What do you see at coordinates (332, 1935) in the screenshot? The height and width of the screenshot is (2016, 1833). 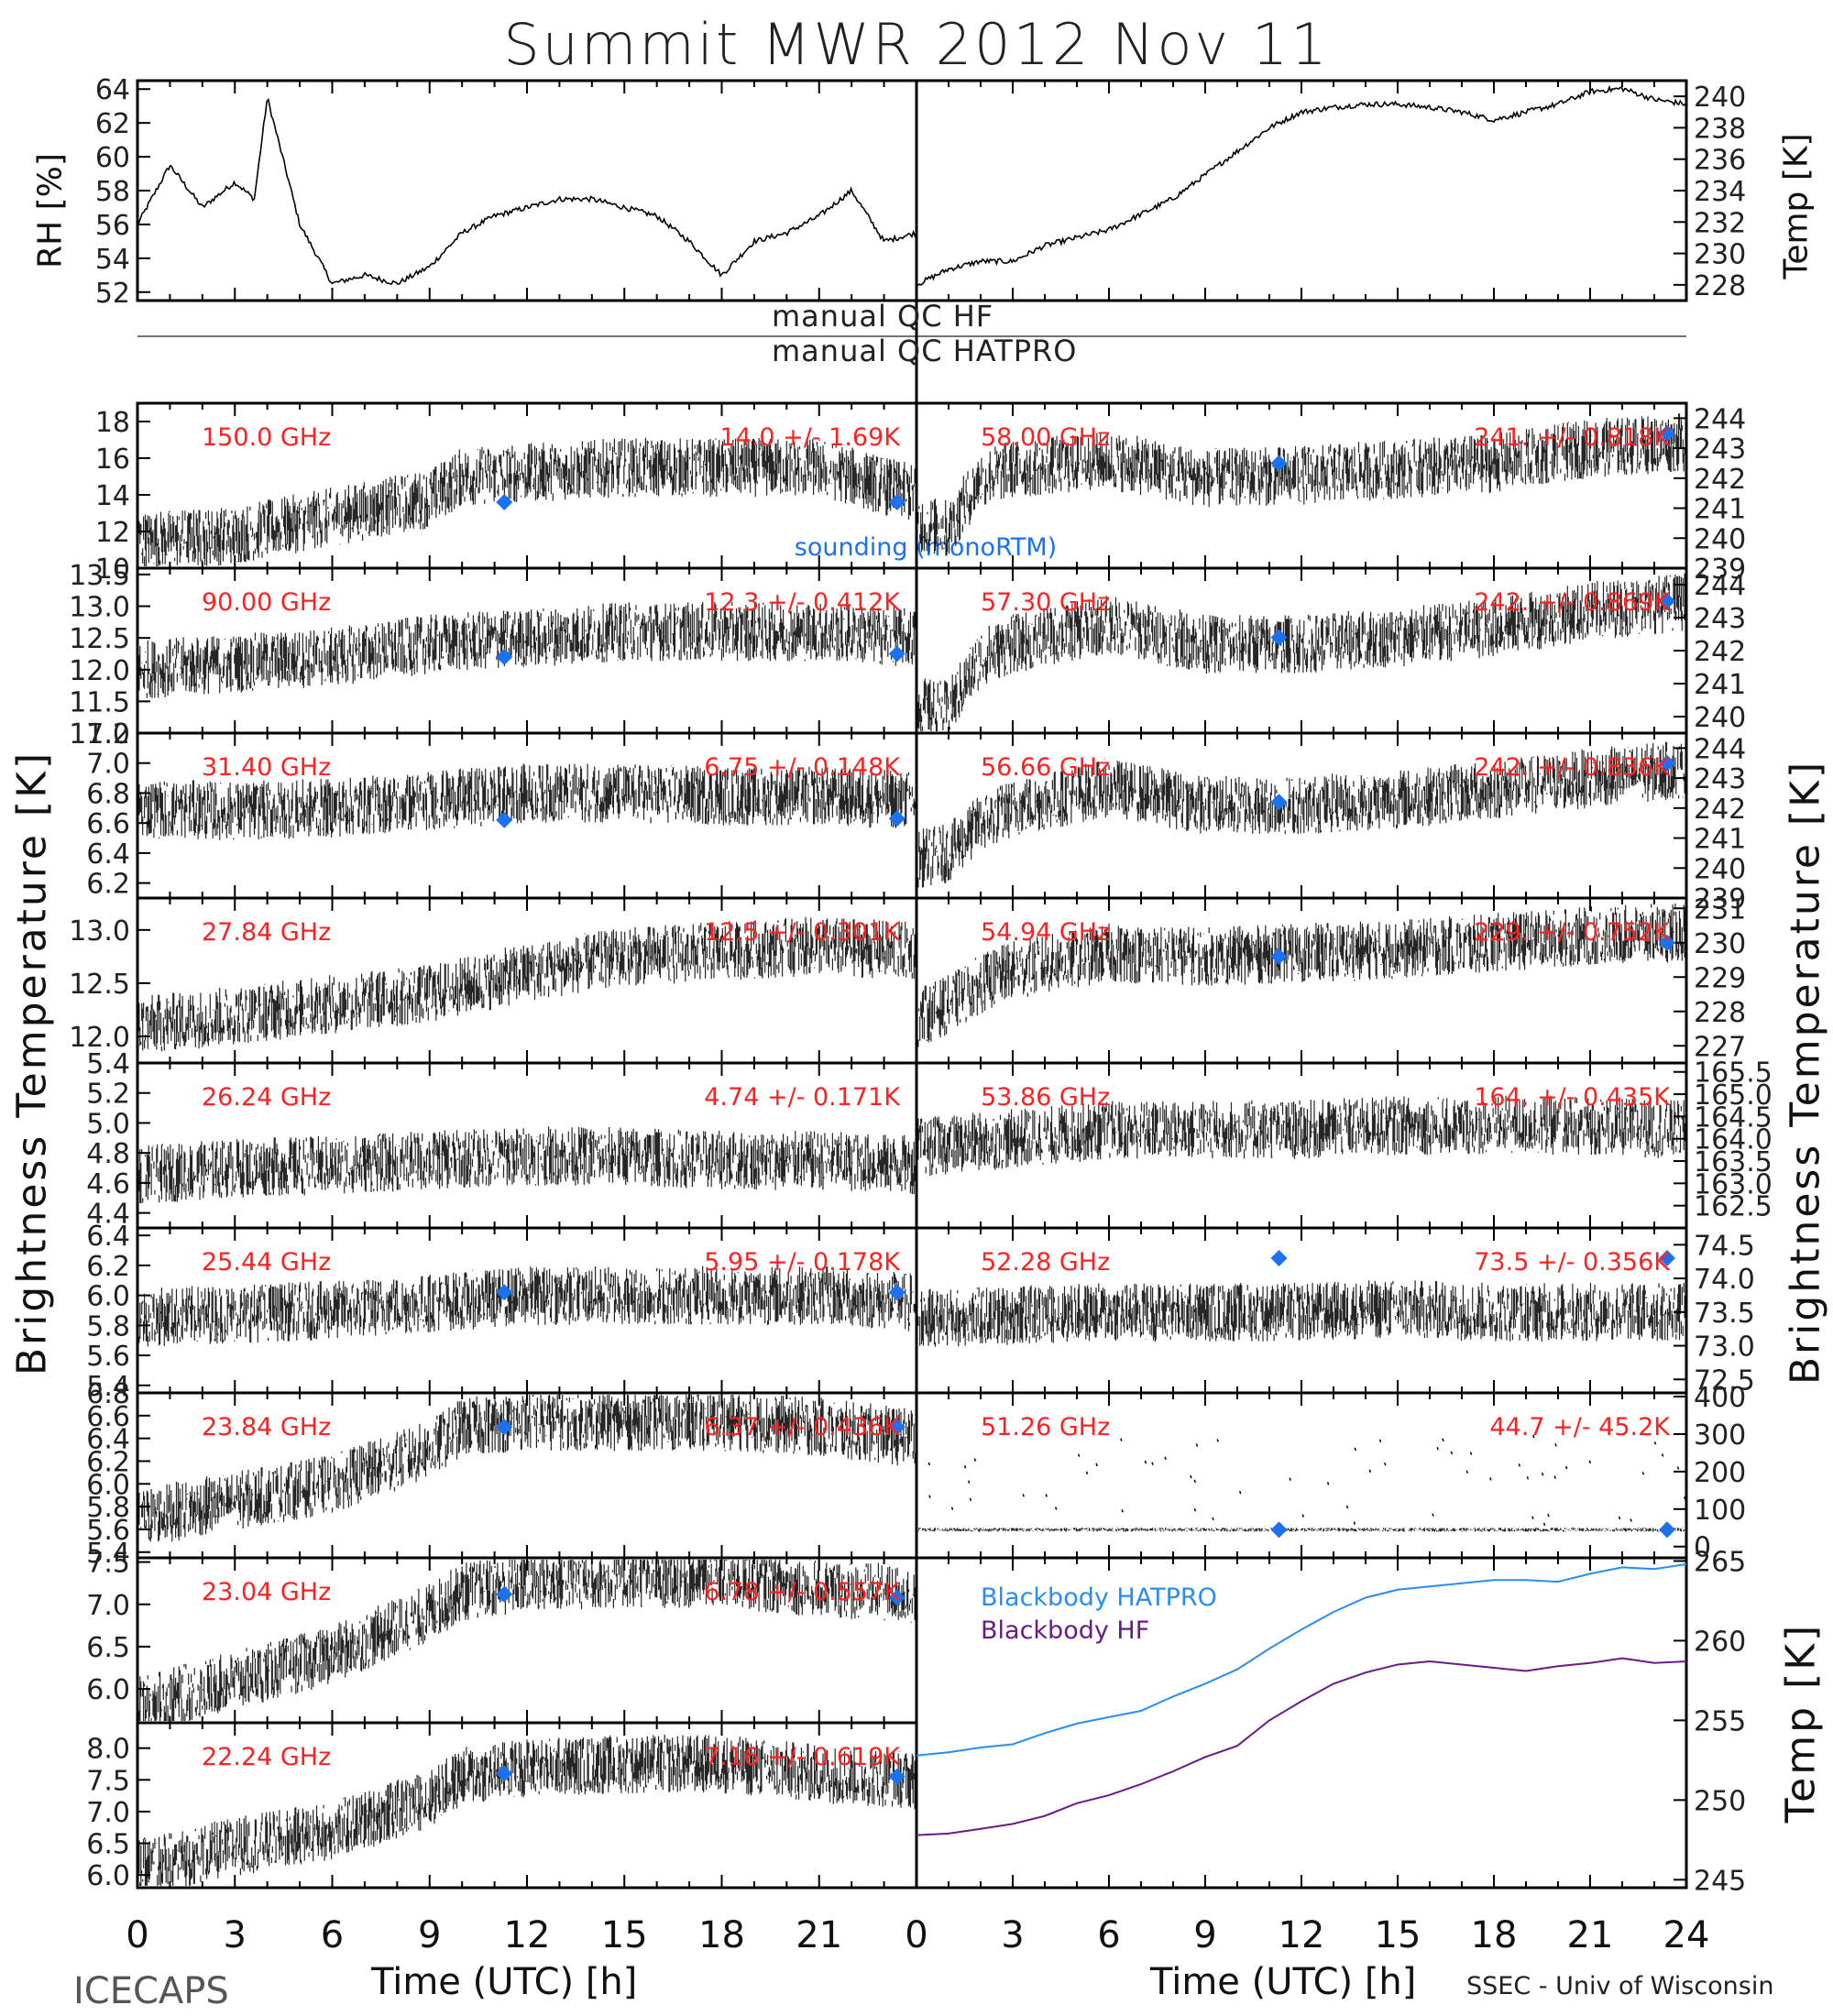 I see `x-tick-label: 6` at bounding box center [332, 1935].